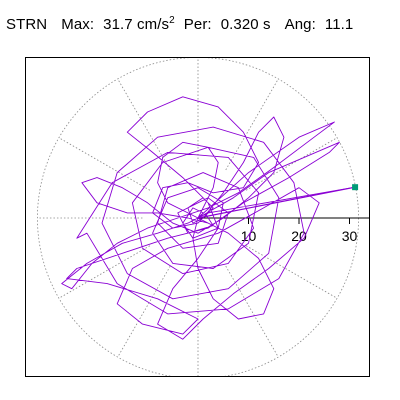 Image resolution: width=400 pixels, height=400 pixels. Describe the element at coordinates (118, 24) in the screenshot. I see `max-value: 31.7` at that location.